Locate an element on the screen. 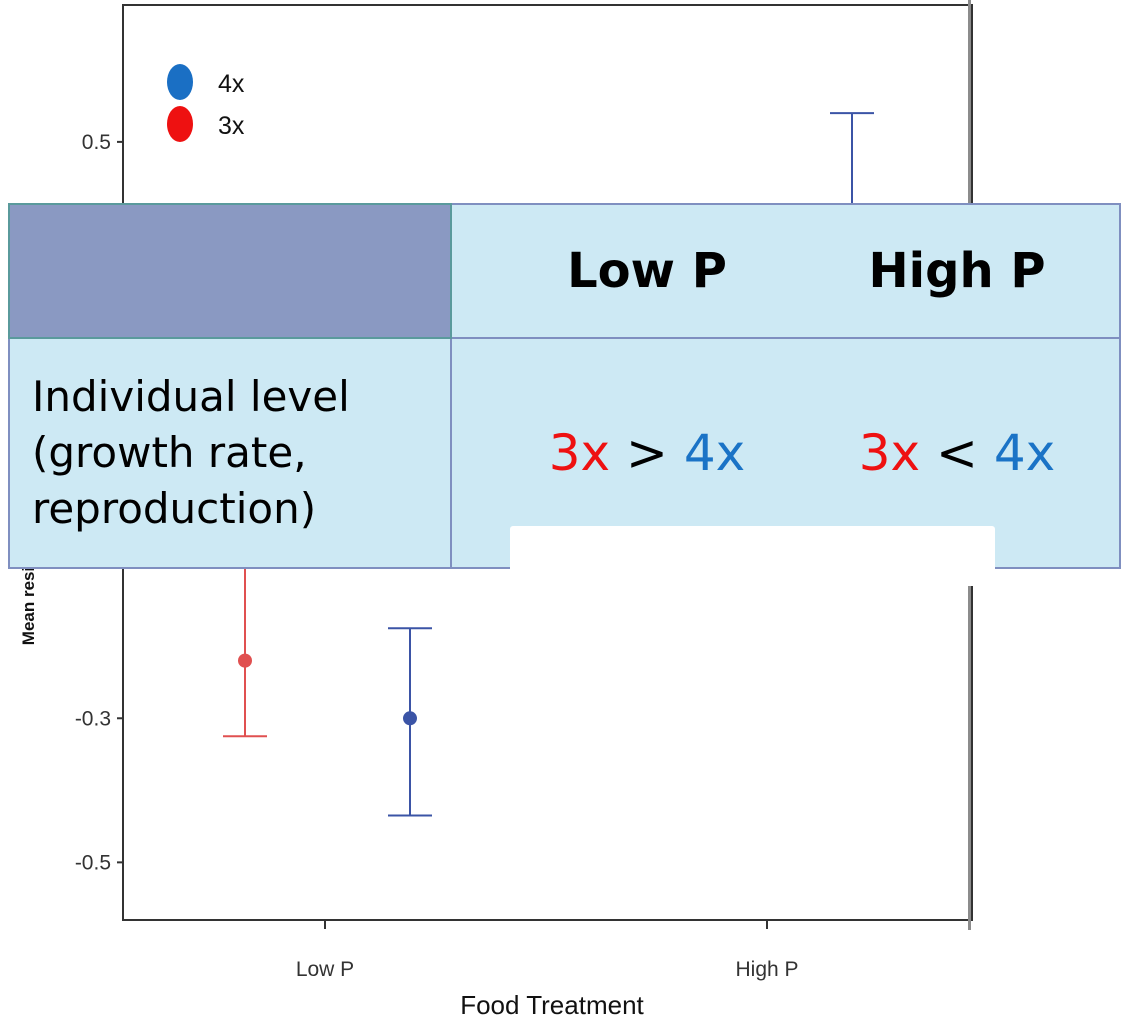 This screenshot has height=1021, width=1121. x-axis-ticks: Low P High P is located at coordinates (547, 950).